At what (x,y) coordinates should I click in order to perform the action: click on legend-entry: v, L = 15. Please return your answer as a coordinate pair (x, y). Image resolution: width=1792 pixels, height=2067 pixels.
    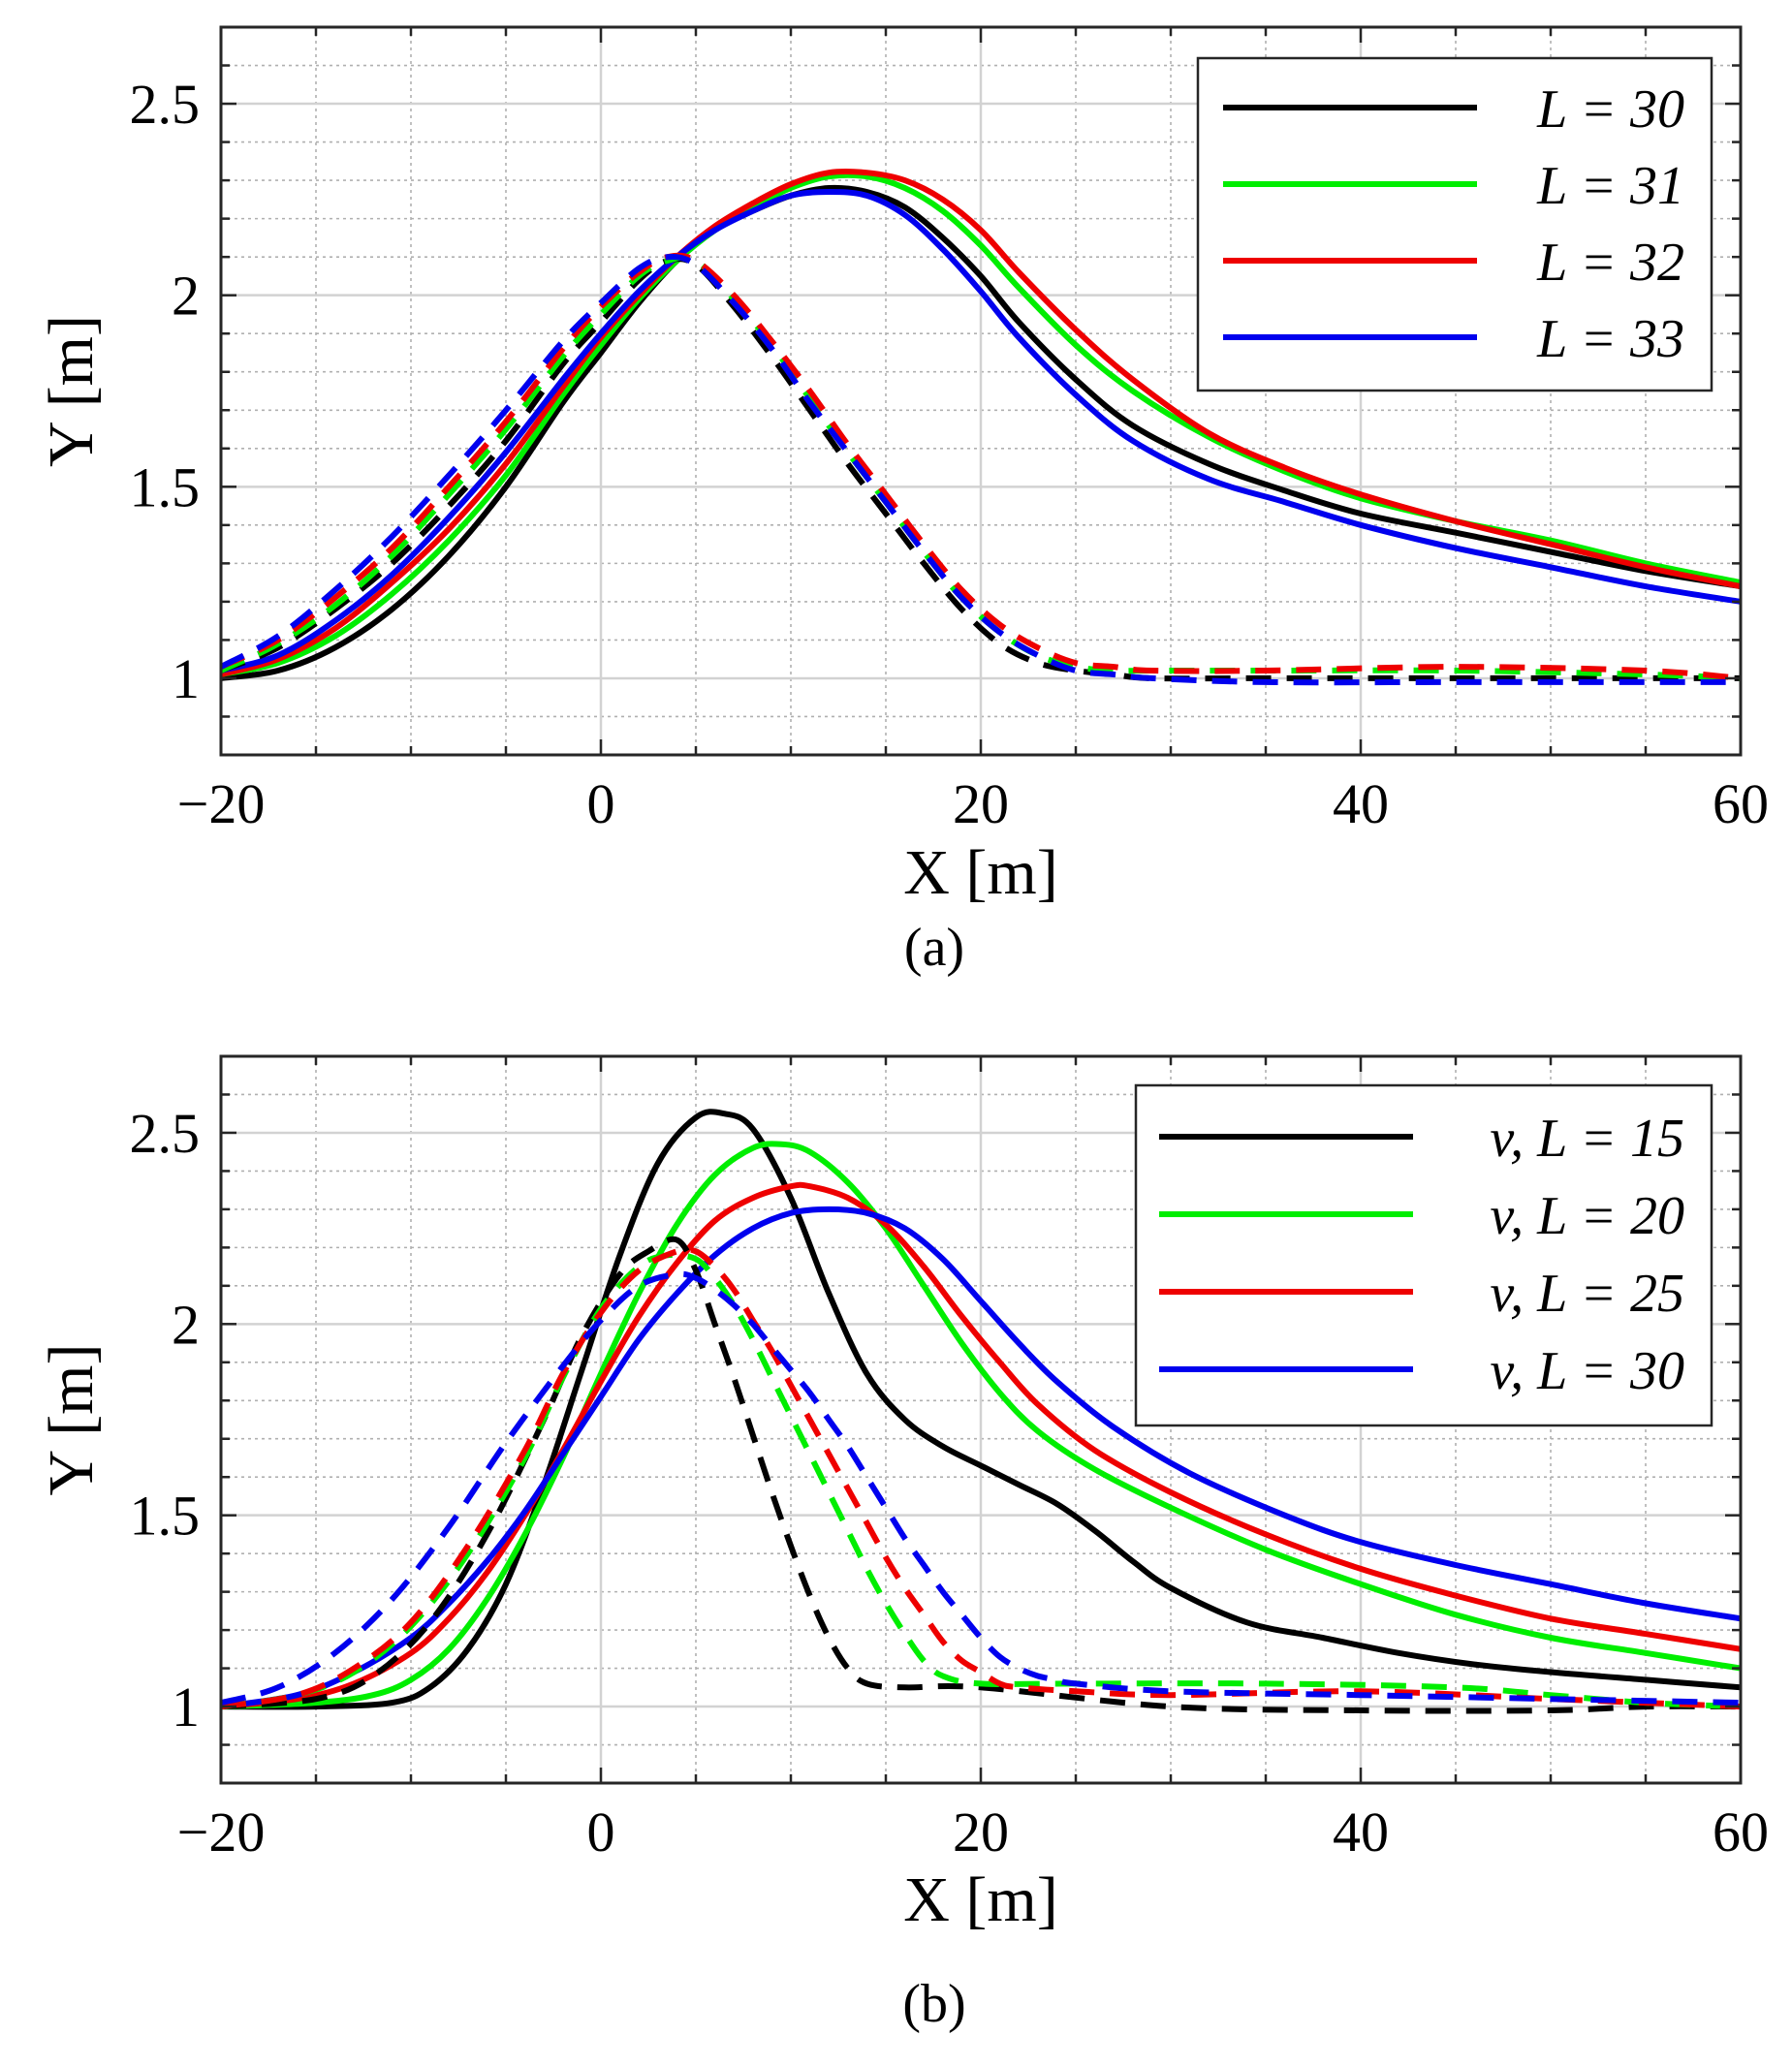
    Looking at the image, I should click on (1587, 1139).